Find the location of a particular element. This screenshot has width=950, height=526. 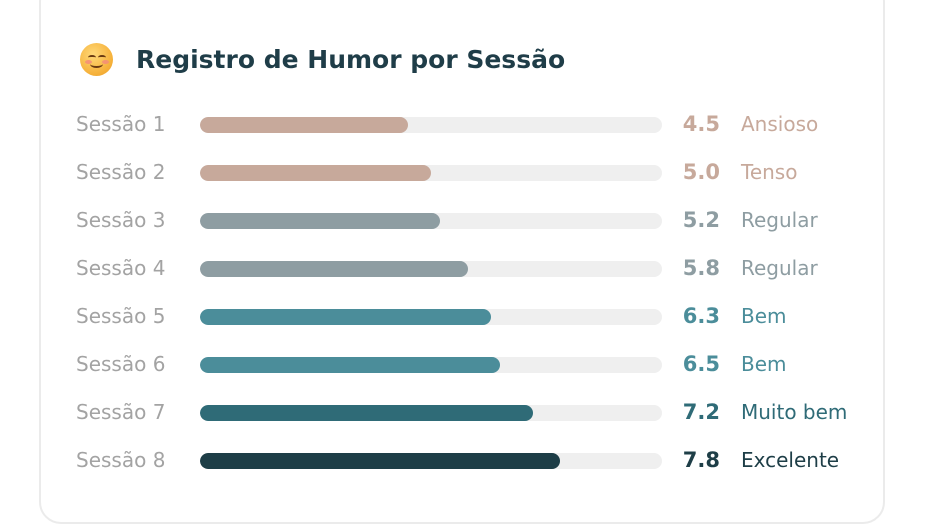

session-label: Sessão 6 is located at coordinates (121, 364).